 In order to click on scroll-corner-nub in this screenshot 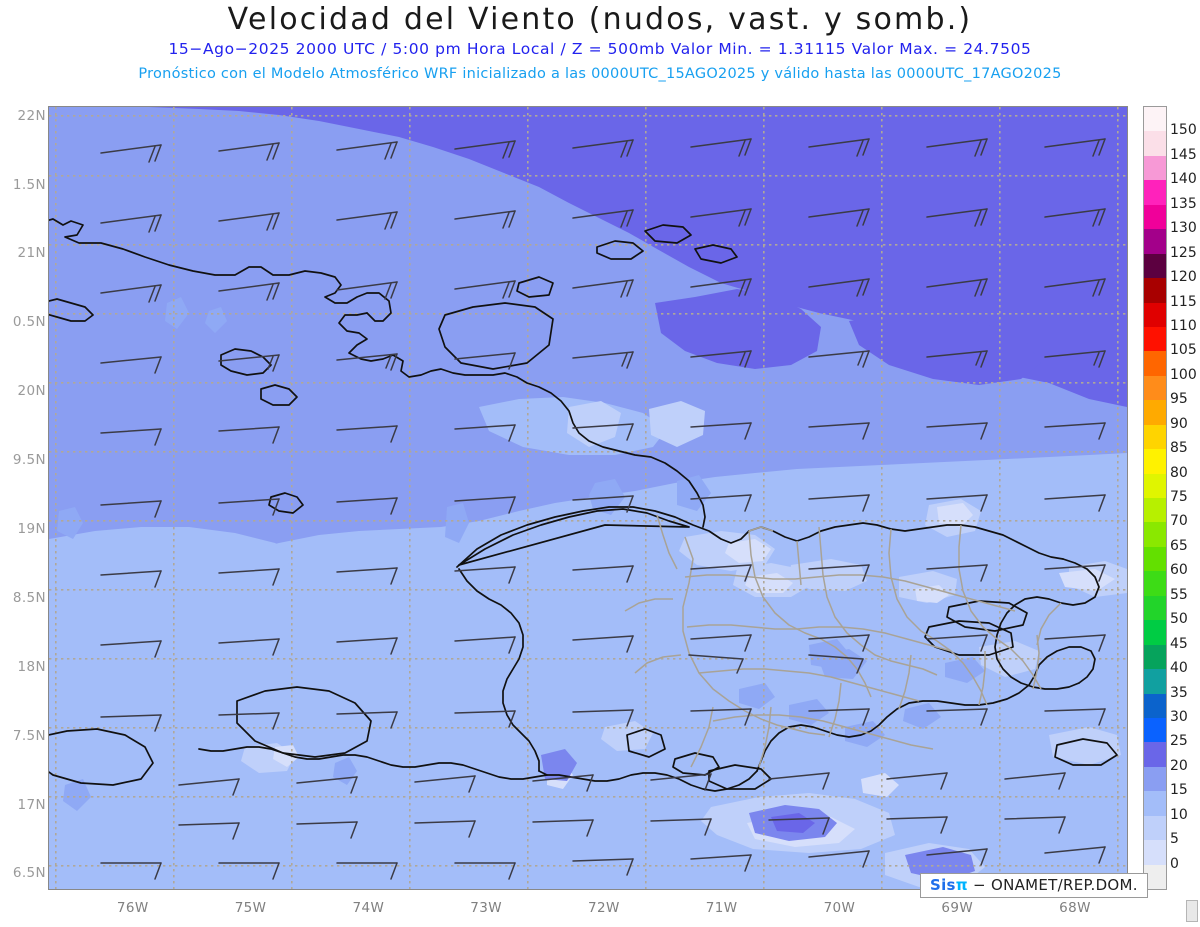, I will do `click(1192, 911)`.